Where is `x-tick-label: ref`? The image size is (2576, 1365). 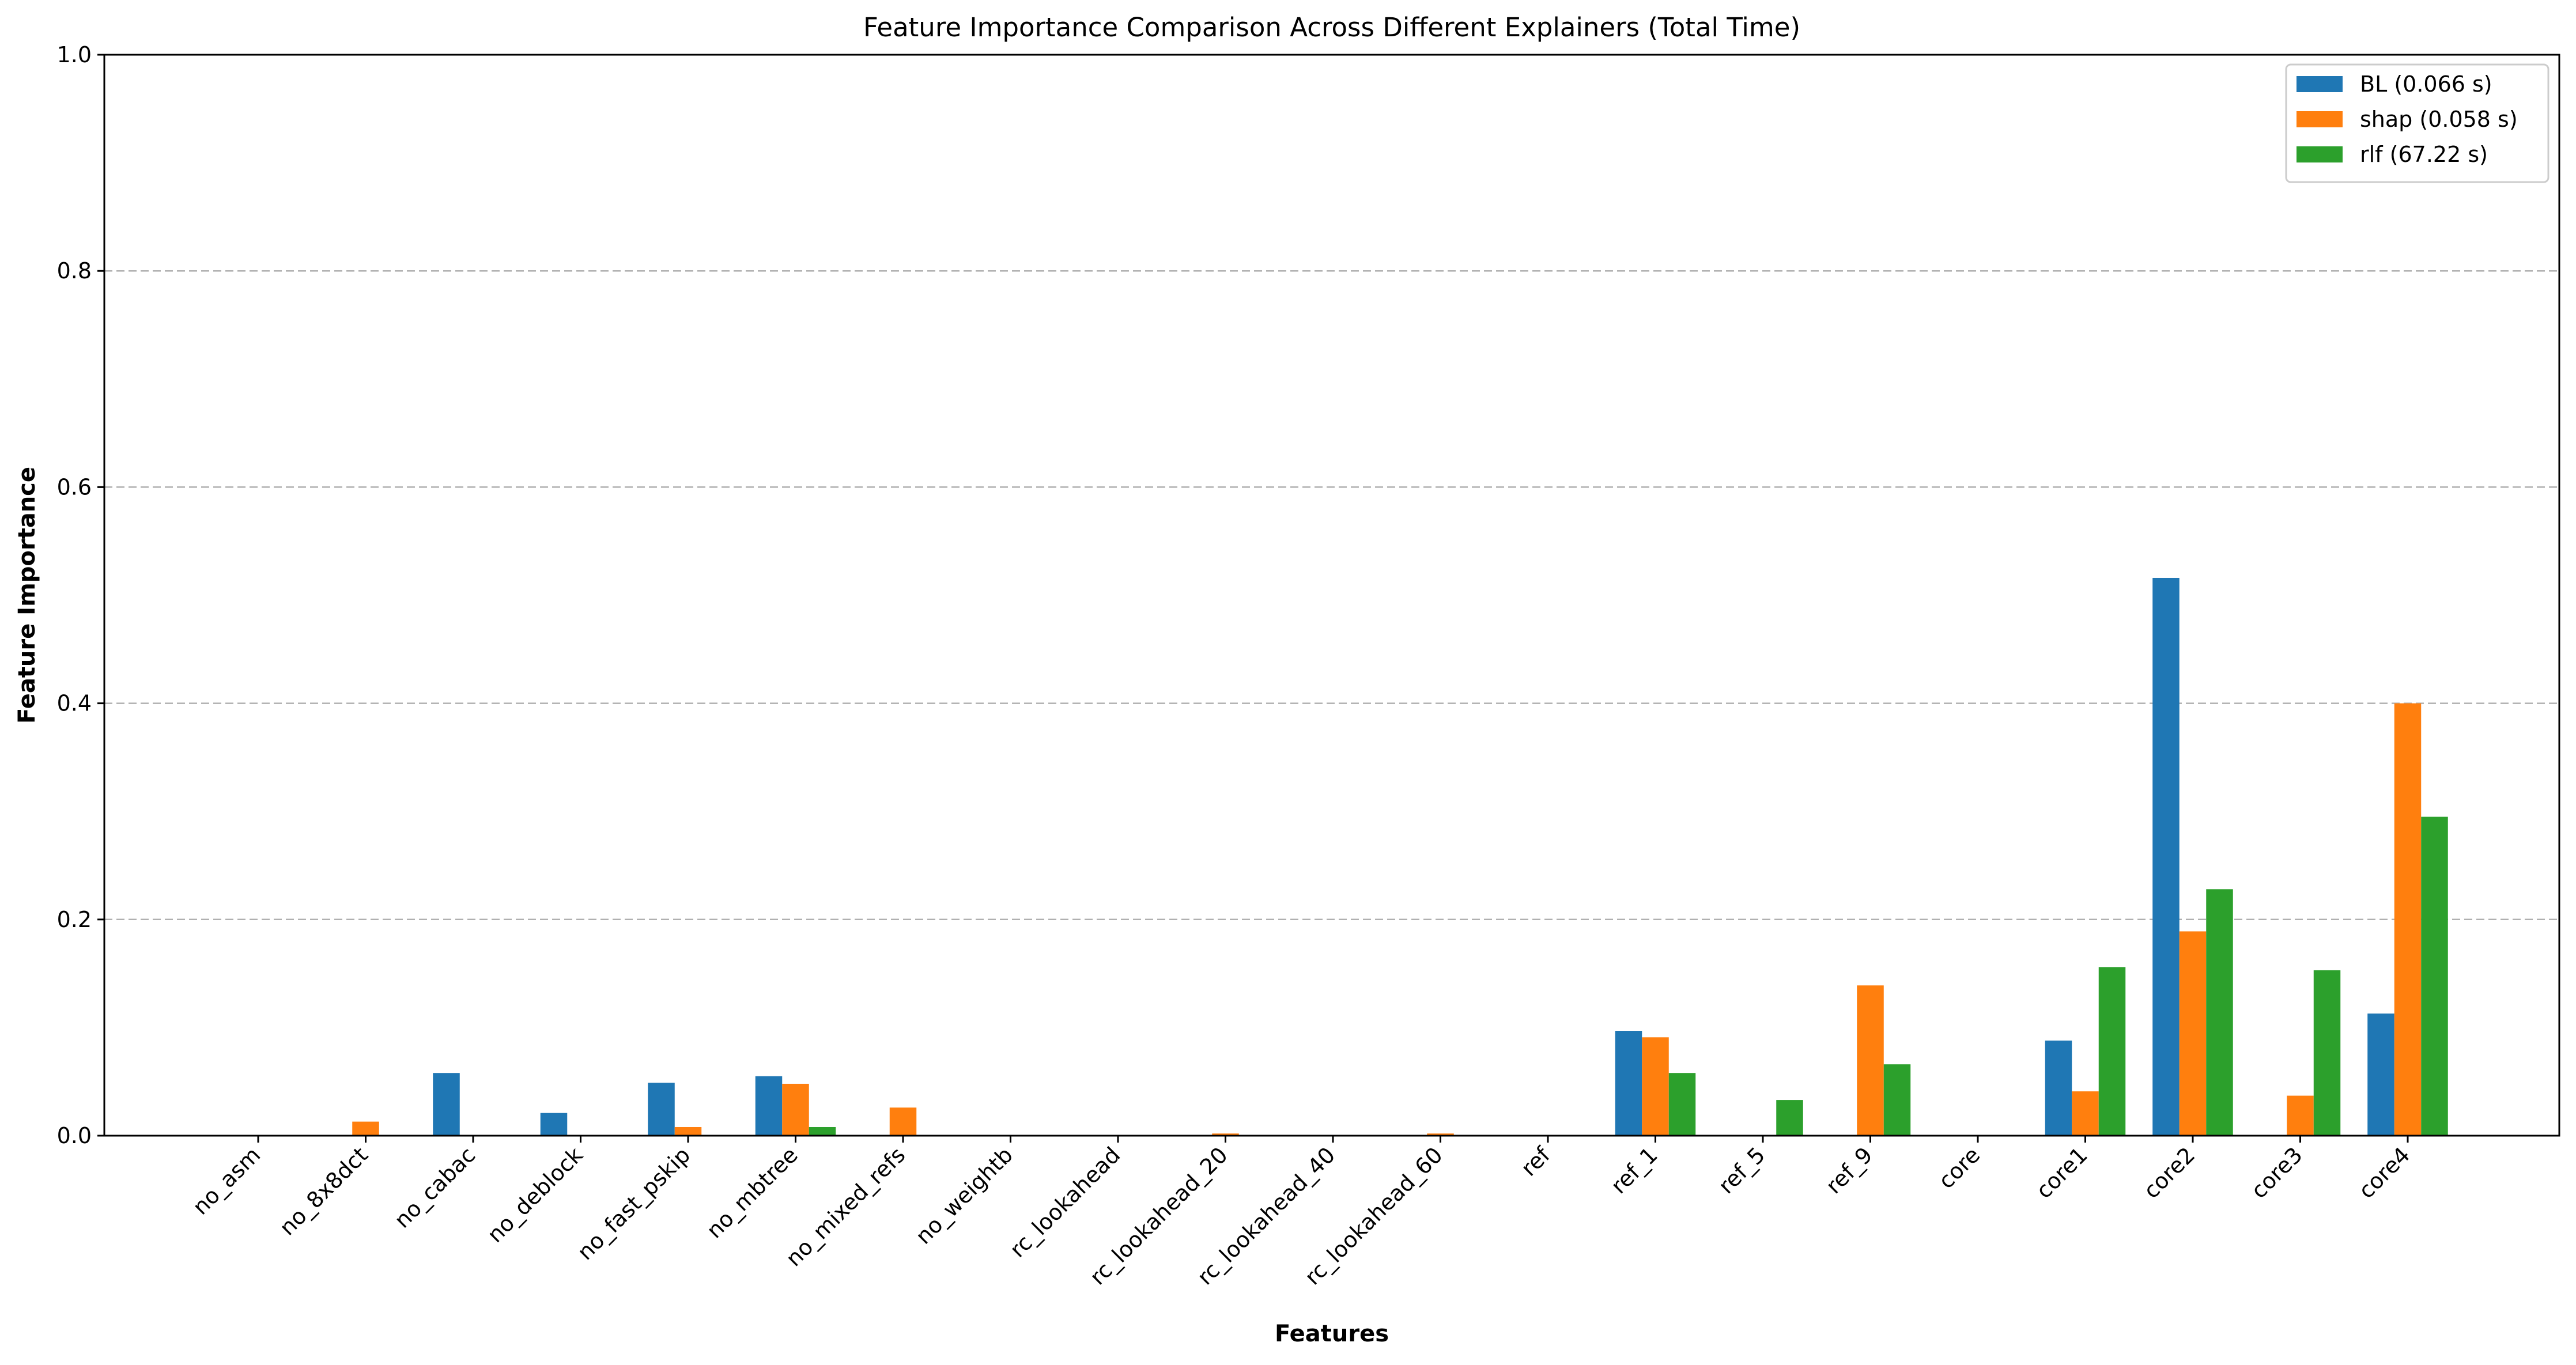
x-tick-label: ref is located at coordinates (1536, 1161).